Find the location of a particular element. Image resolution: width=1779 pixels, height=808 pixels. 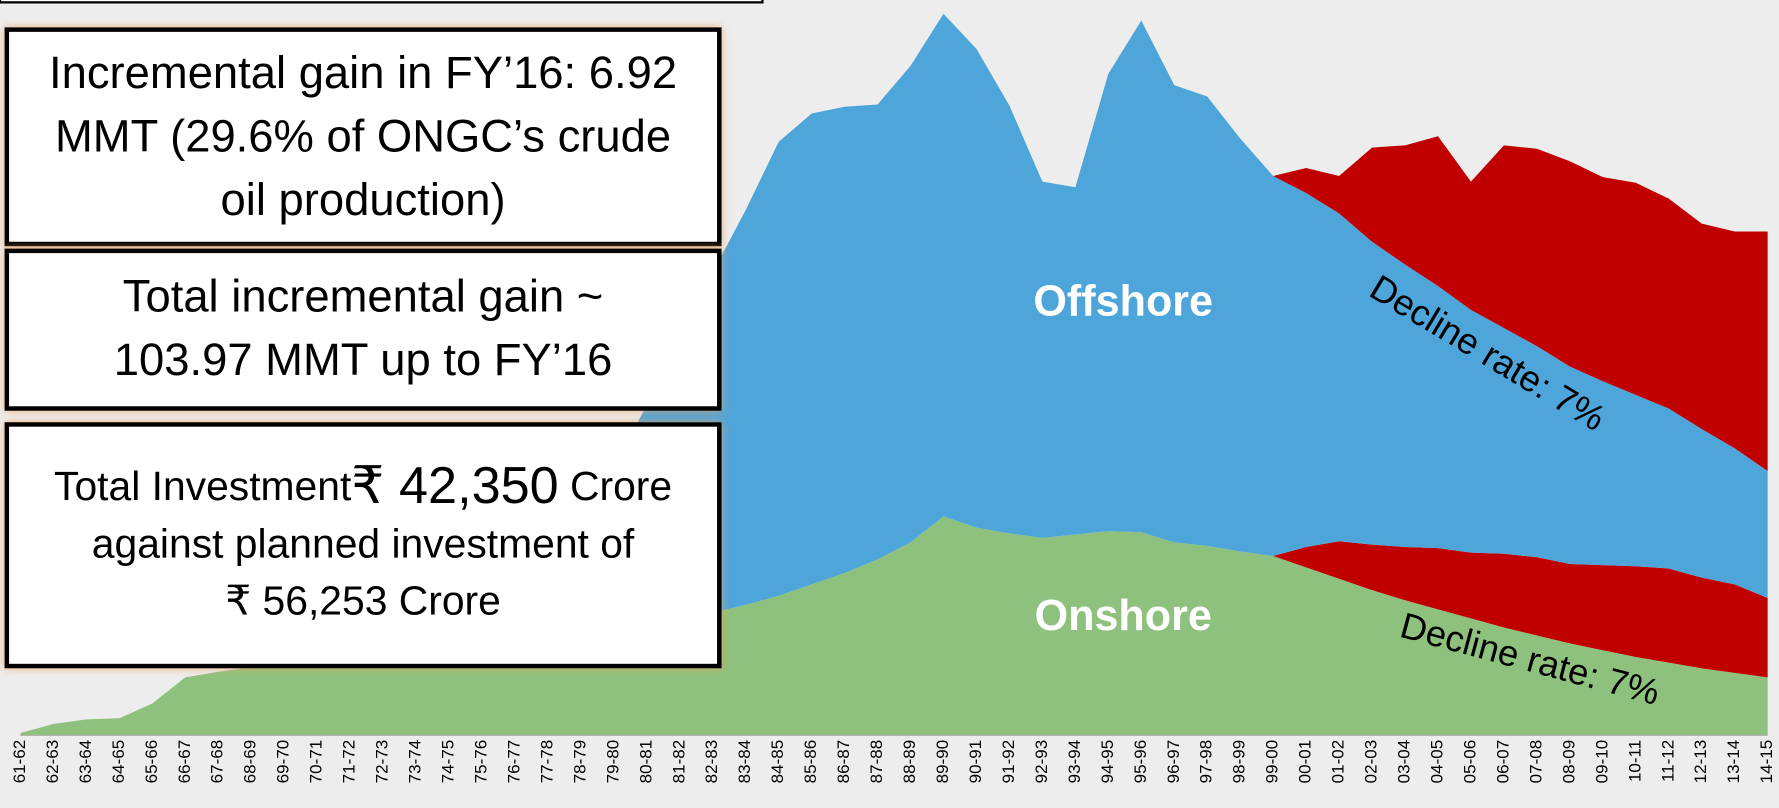

x-tick-label: 81-82 is located at coordinates (678, 761).